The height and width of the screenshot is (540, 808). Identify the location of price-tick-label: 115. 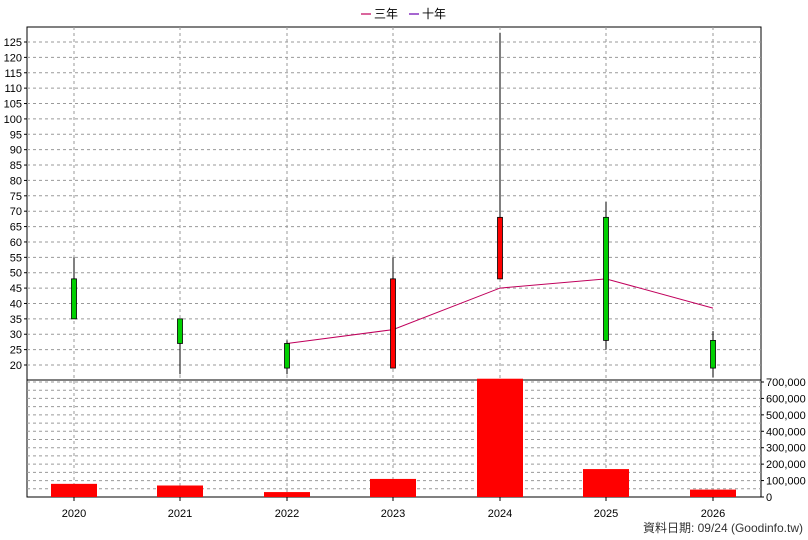
(13, 74).